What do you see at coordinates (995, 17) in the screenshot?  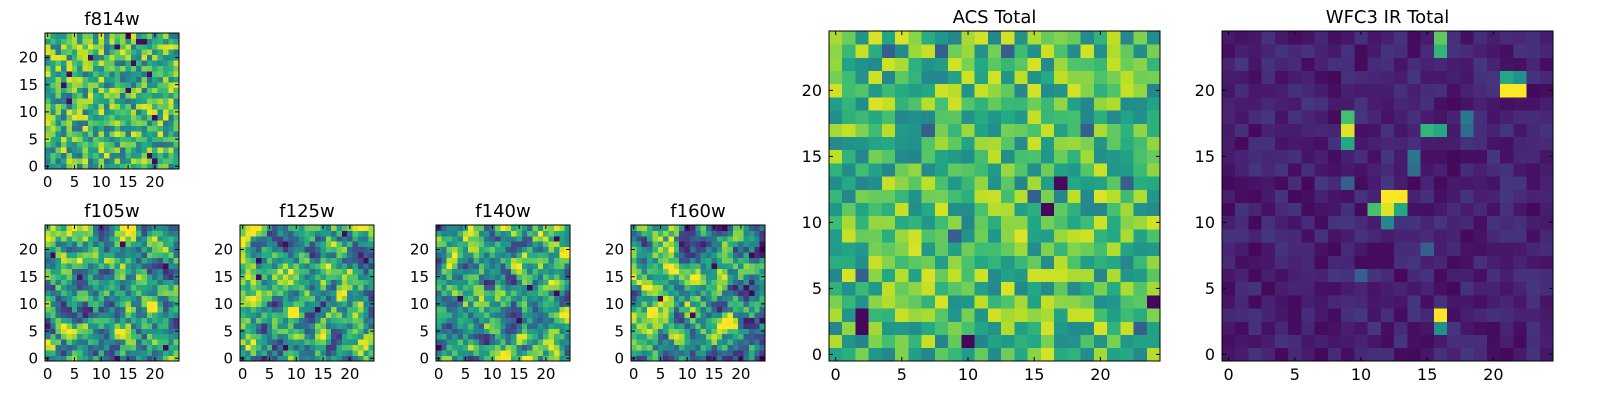 I see `panel-title: ACS Total` at bounding box center [995, 17].